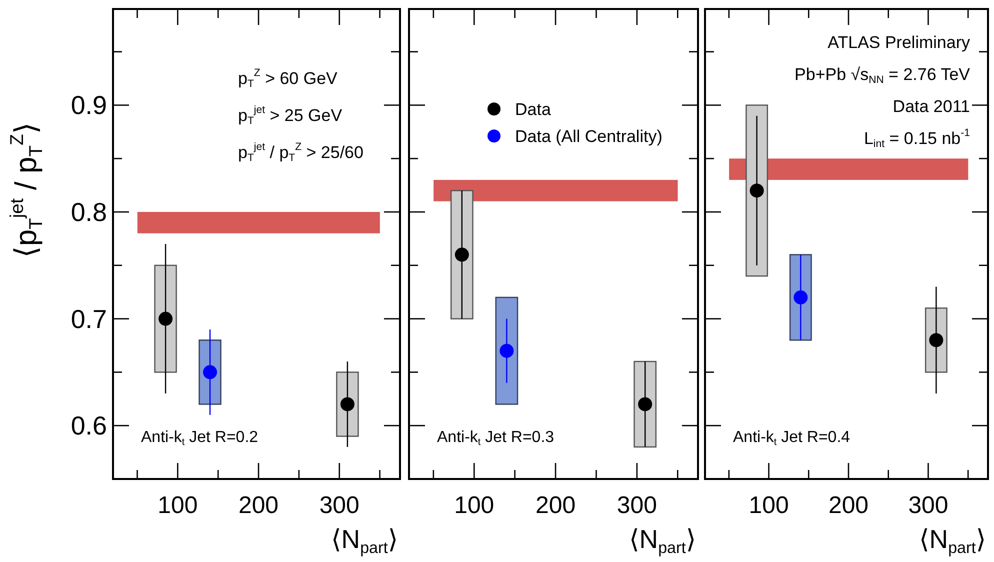 This screenshot has height=562, width=994. I want to click on annotation: p$_{T}$$^{Z}$ > 60 GeV, so click(288, 78).